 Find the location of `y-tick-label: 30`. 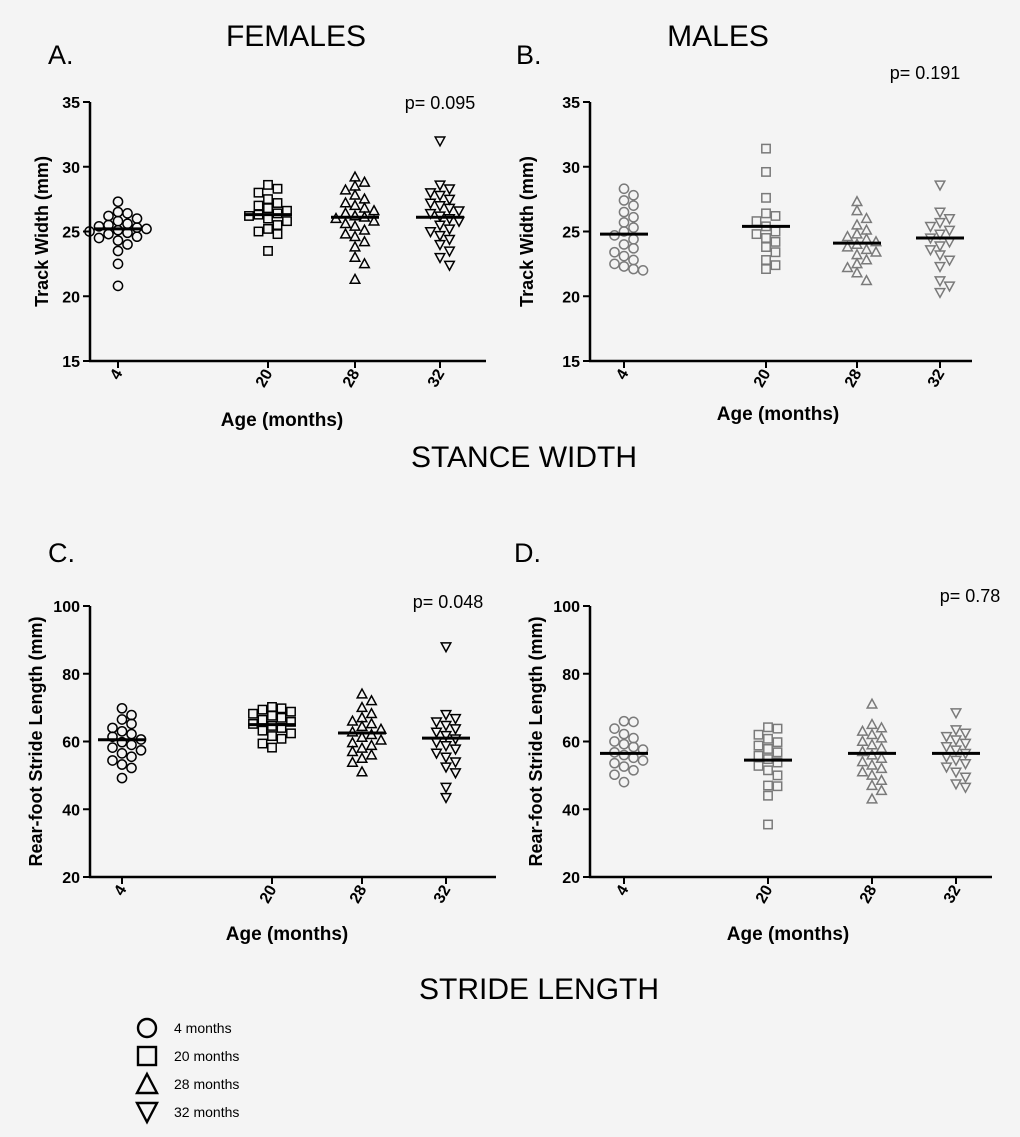

y-tick-label: 30 is located at coordinates (71, 168).